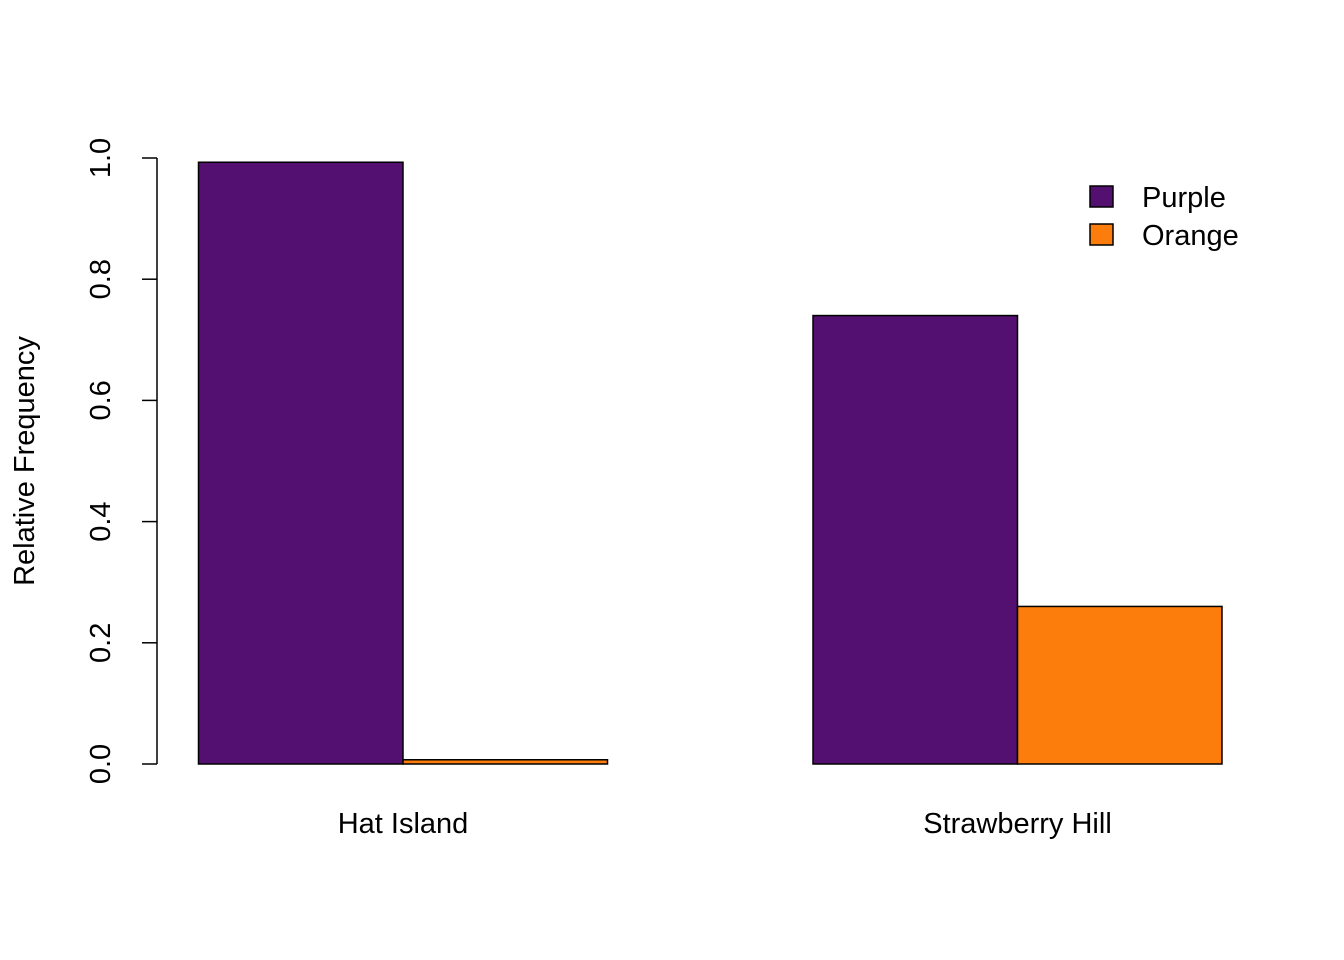 The height and width of the screenshot is (960, 1344). What do you see at coordinates (1101, 196) in the screenshot?
I see `legend-swatch-purple` at bounding box center [1101, 196].